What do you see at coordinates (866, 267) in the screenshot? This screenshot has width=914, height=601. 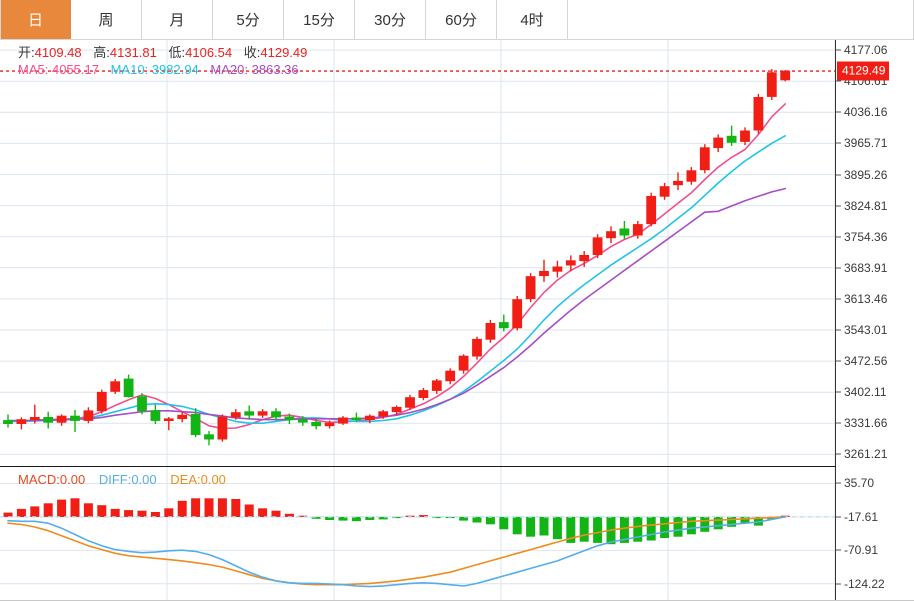 I see `price-axis-label: 3683.91` at bounding box center [866, 267].